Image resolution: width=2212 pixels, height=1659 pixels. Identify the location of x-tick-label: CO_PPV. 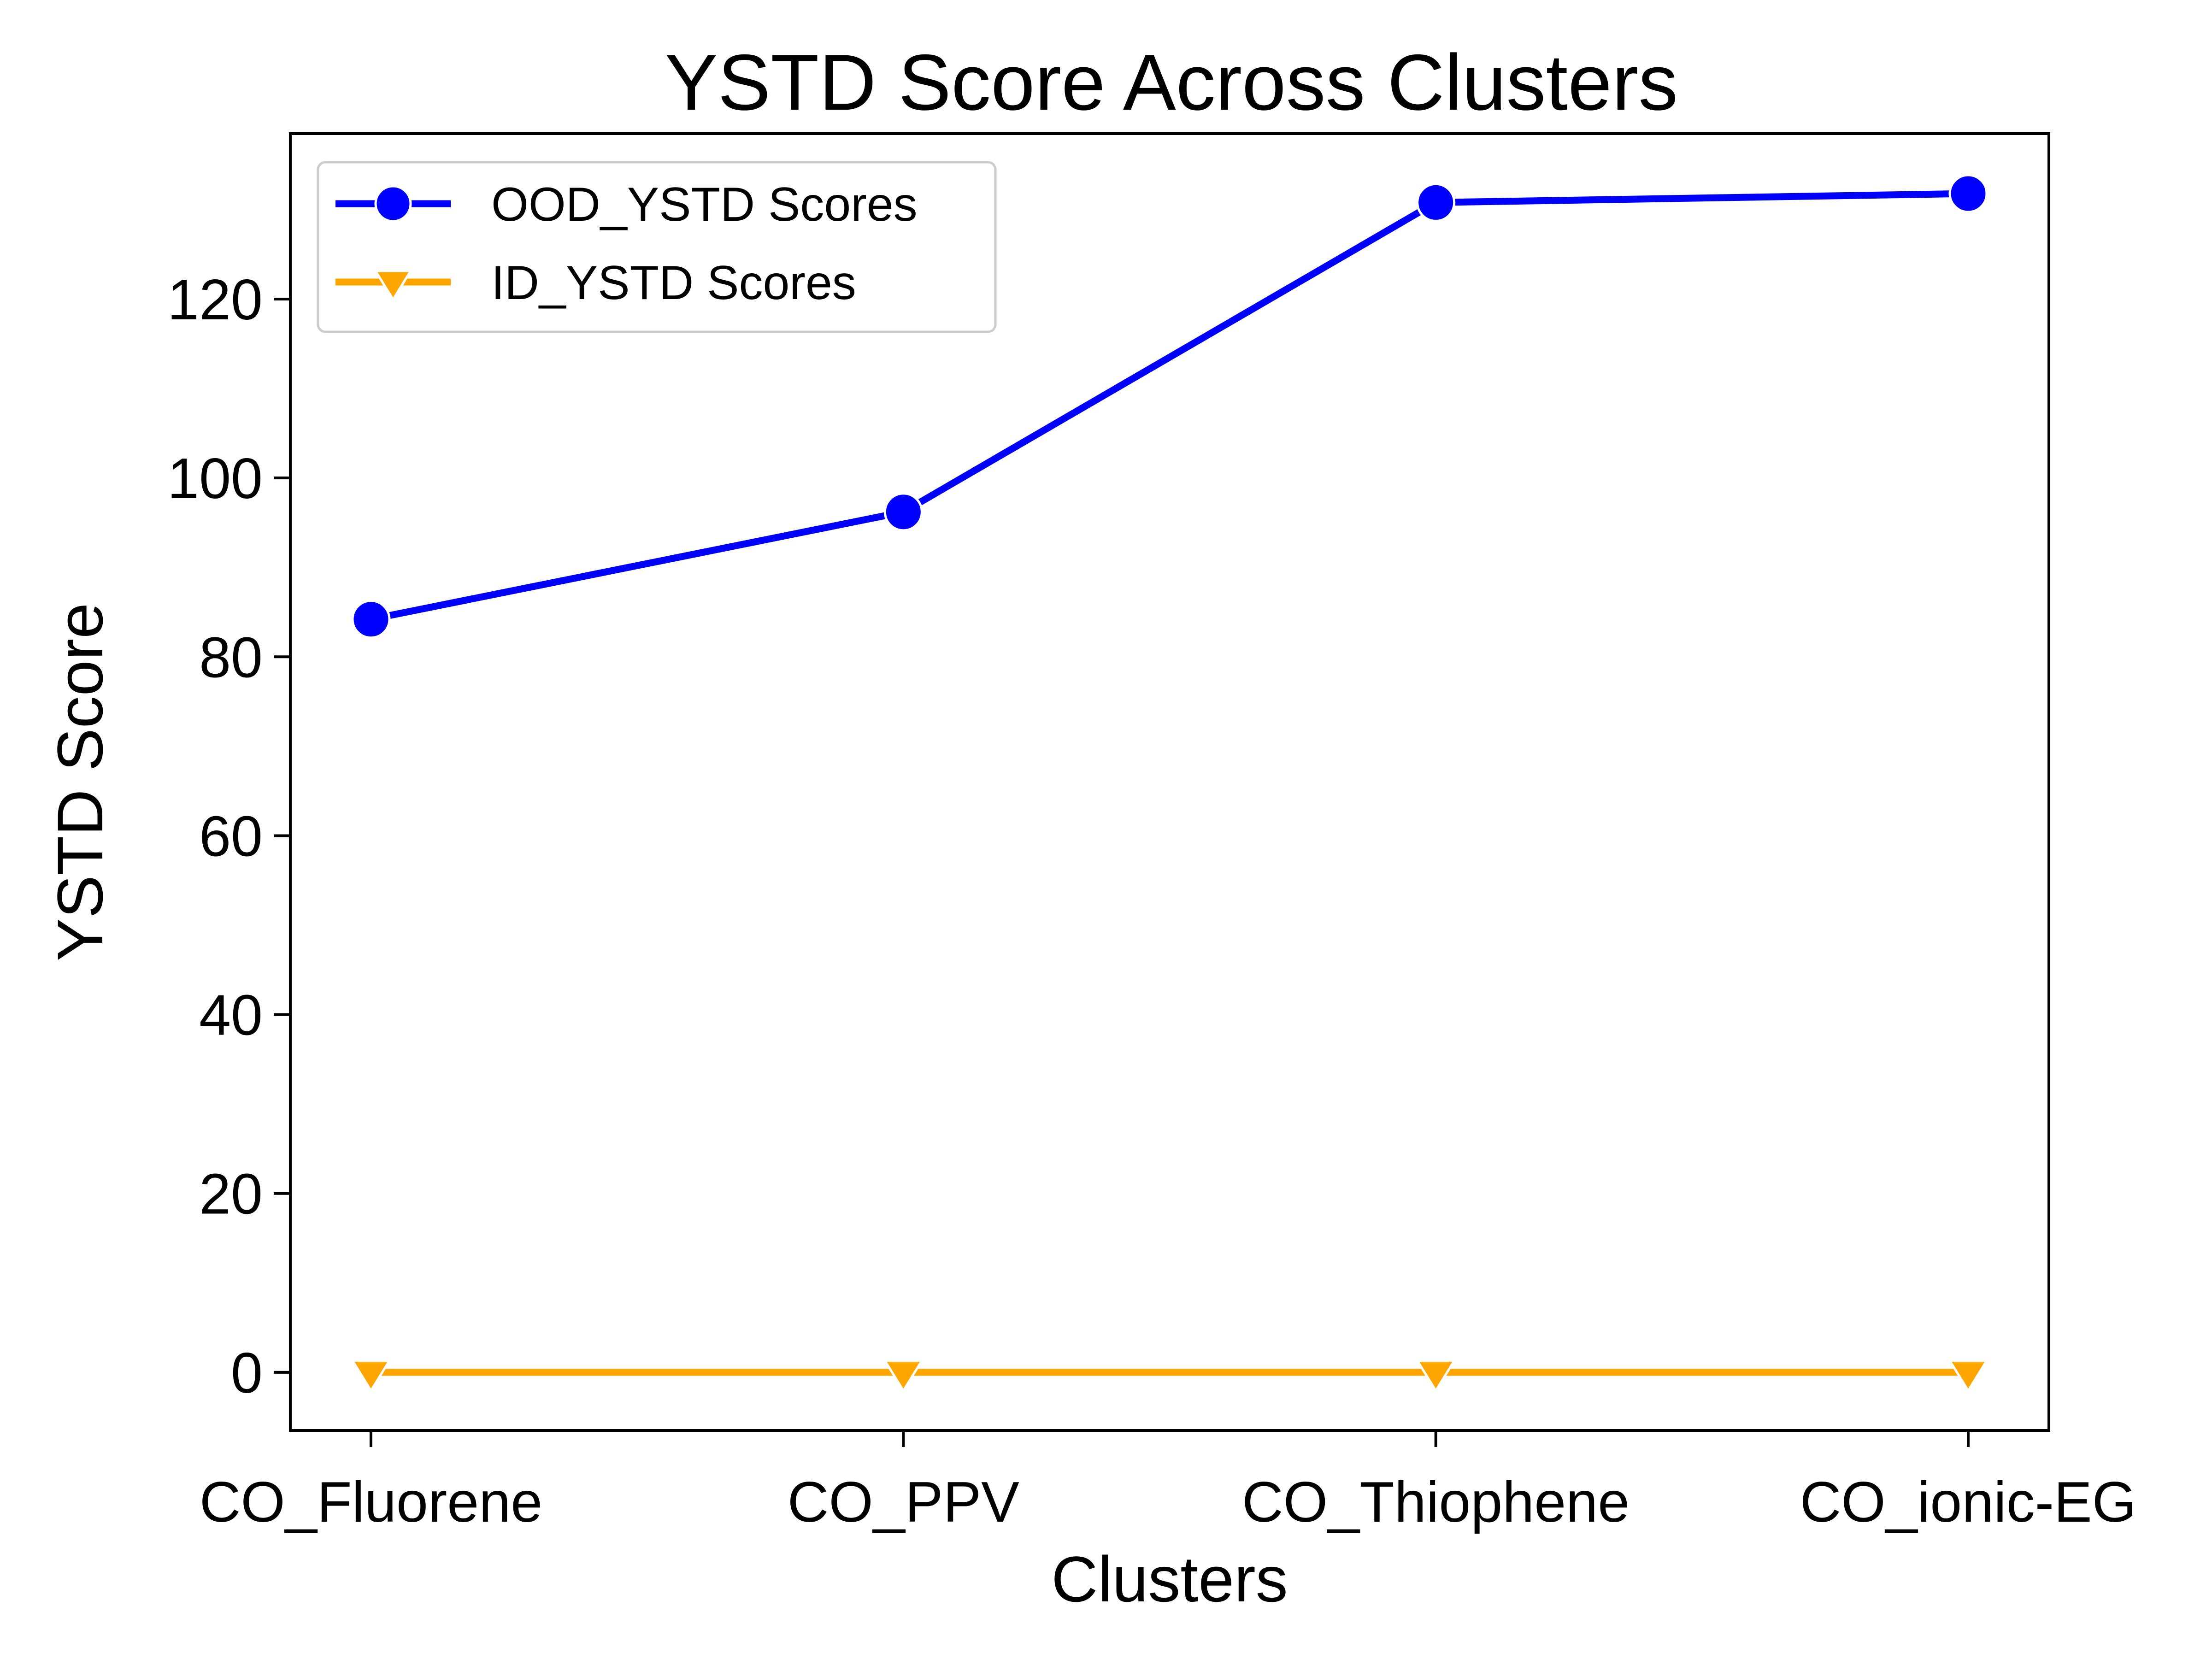
(903, 1502).